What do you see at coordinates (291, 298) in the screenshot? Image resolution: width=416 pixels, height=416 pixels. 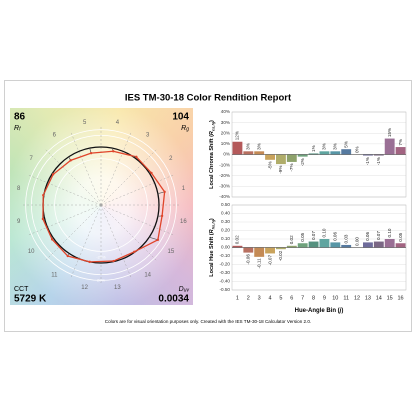 I see `x-tick-label: 6` at bounding box center [291, 298].